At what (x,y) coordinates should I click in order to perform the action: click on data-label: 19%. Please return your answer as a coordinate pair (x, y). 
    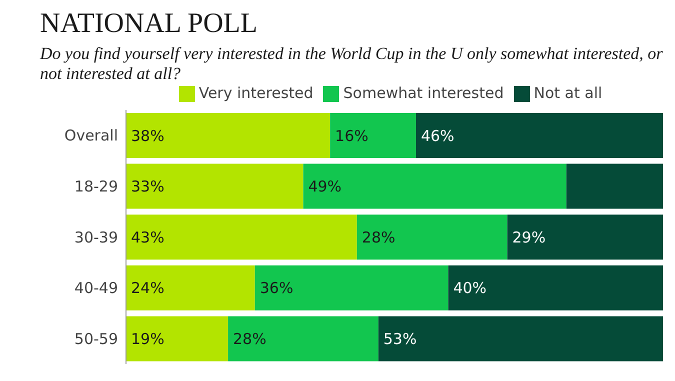
    Looking at the image, I should click on (147, 339).